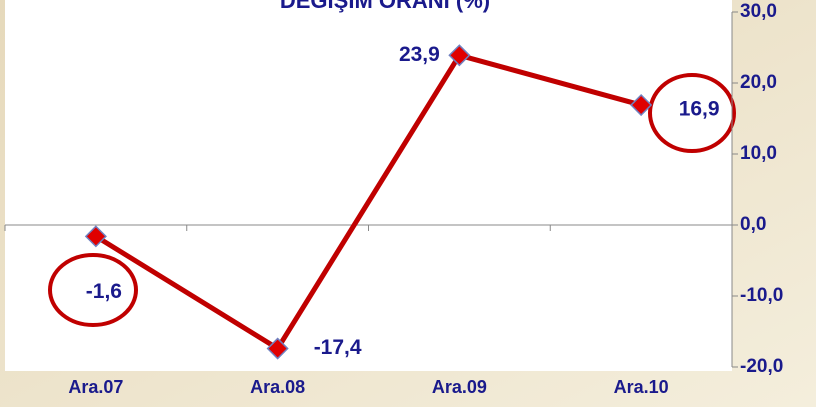  I want to click on chart-title: DEĞİŞİM ORANI (%), so click(385, 6).